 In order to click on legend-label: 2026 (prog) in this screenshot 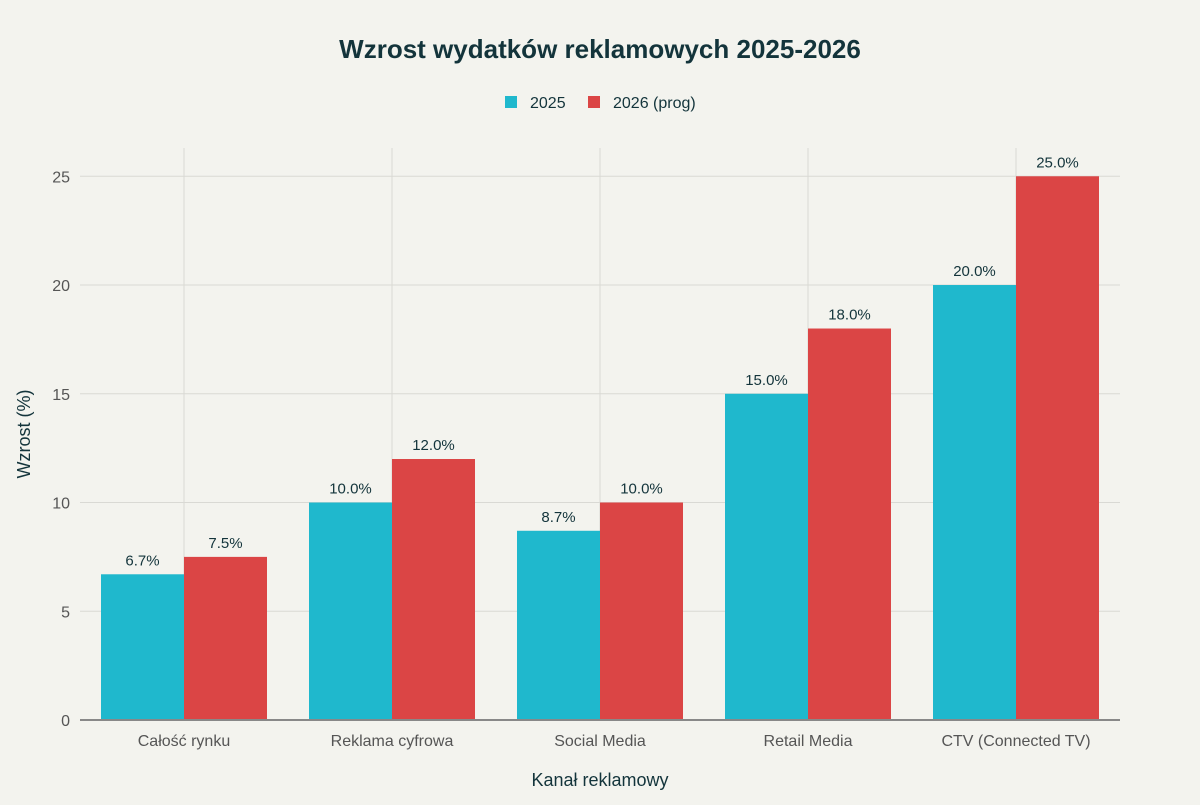, I will do `click(654, 103)`.